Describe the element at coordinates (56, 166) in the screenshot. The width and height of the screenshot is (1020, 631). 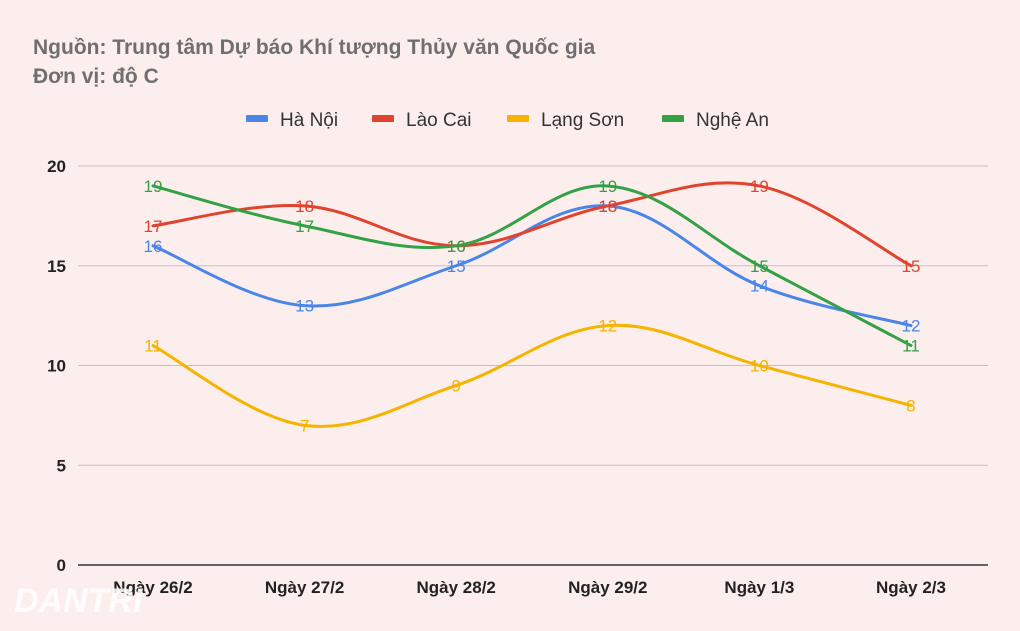
I see `y-tick-label: 20` at that location.